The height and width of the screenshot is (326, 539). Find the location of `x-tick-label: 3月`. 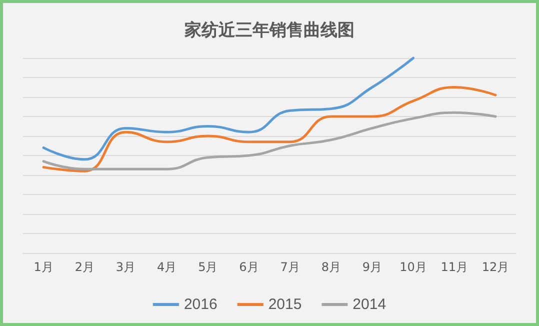

x-tick-label: 3月 is located at coordinates (126, 267).